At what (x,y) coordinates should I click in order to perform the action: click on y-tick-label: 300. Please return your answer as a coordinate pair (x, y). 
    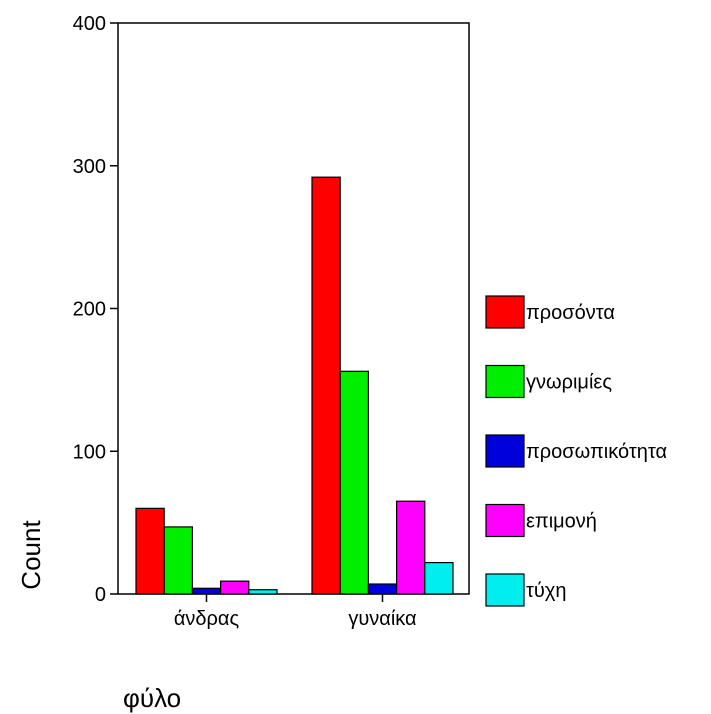
    Looking at the image, I should click on (89, 167).